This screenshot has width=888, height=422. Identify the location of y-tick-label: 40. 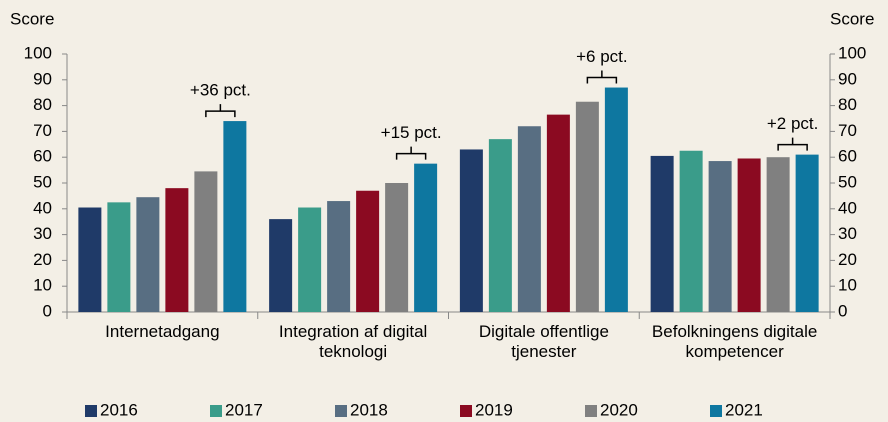
(42, 207).